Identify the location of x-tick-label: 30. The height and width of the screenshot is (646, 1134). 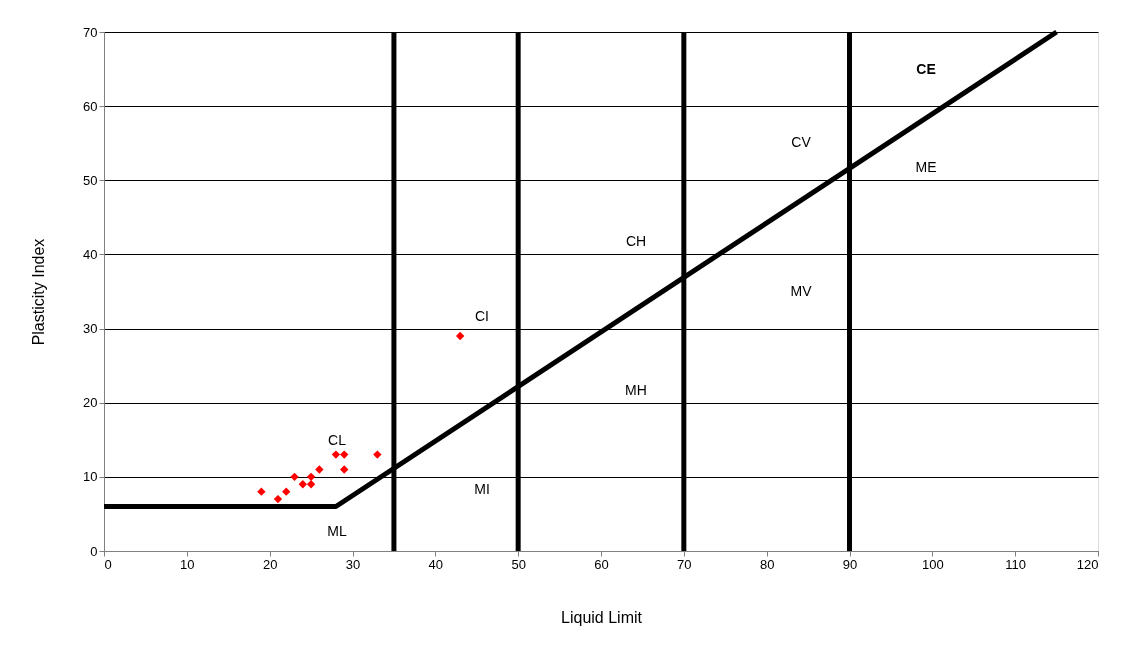
(353, 564).